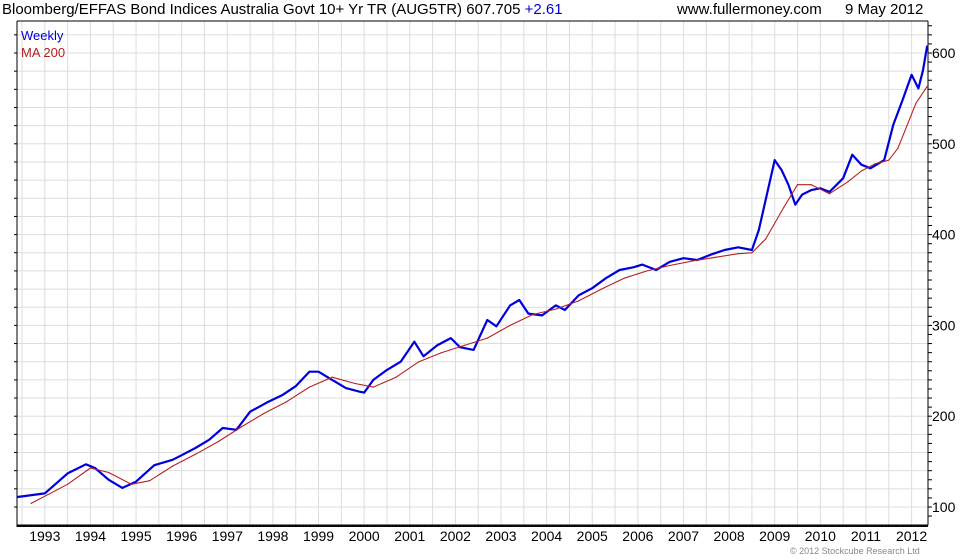 This screenshot has width=980, height=560. Describe the element at coordinates (911, 536) in the screenshot. I see `x-tick-label: 2012` at that location.